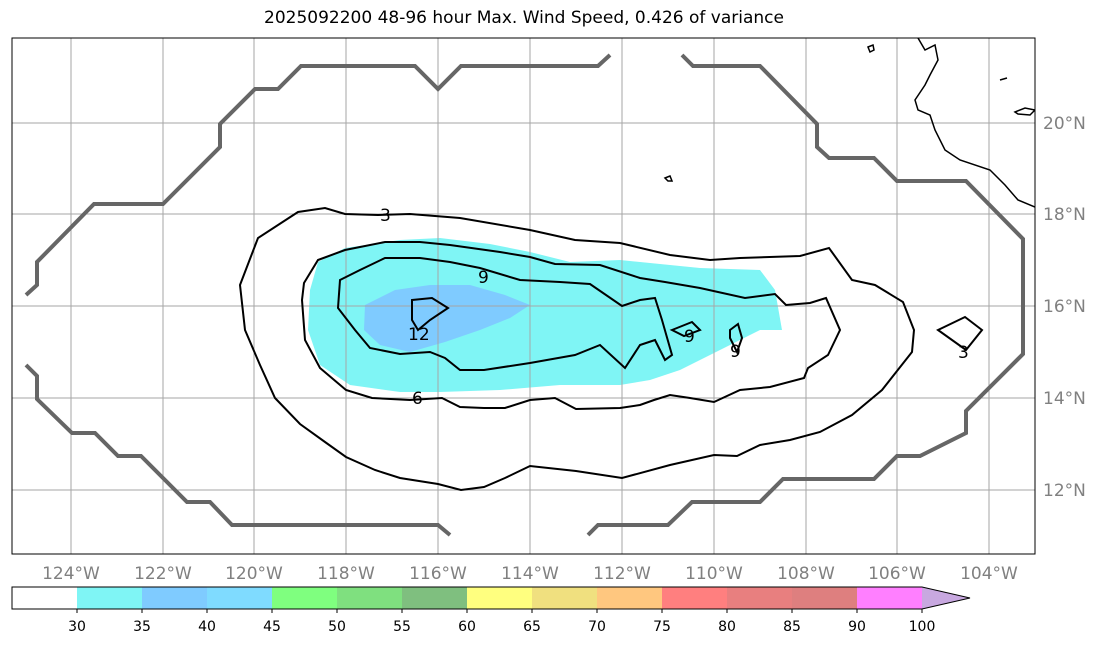 The image size is (1105, 648). Describe the element at coordinates (467, 627) in the screenshot. I see `colorbar-tick-label: 60` at that location.